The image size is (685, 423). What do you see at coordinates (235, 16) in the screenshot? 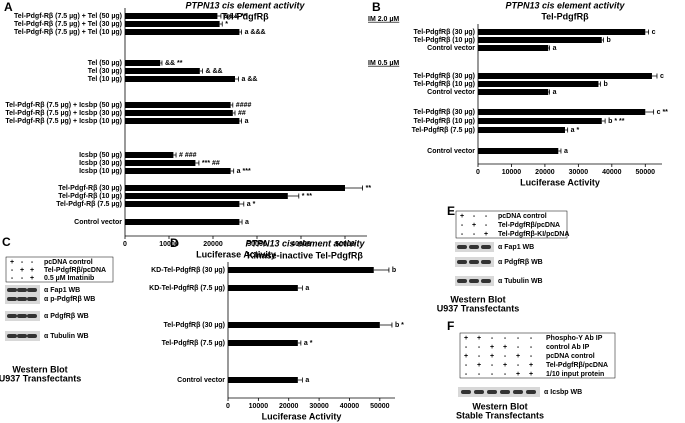
I see `annotation: &&& **` at bounding box center [235, 16].